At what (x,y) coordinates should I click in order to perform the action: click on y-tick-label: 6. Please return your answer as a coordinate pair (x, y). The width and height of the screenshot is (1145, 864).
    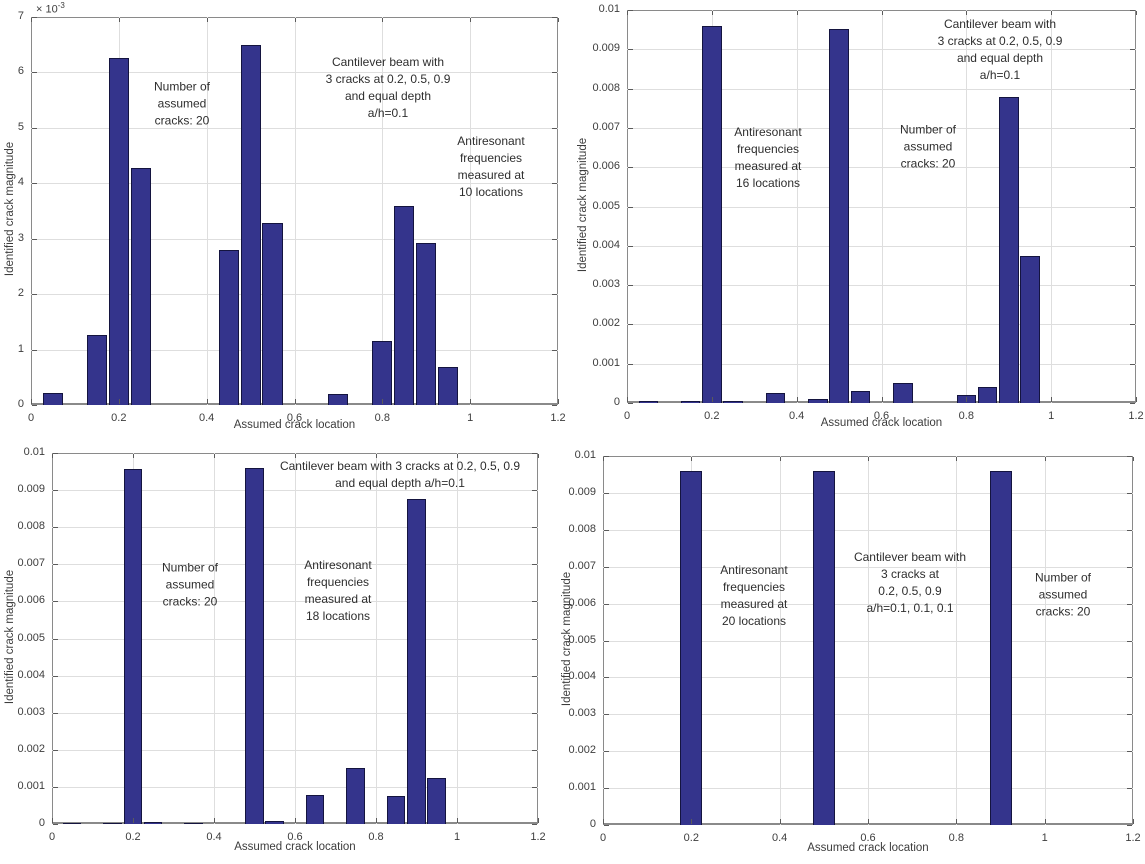
    Looking at the image, I should click on (20, 71).